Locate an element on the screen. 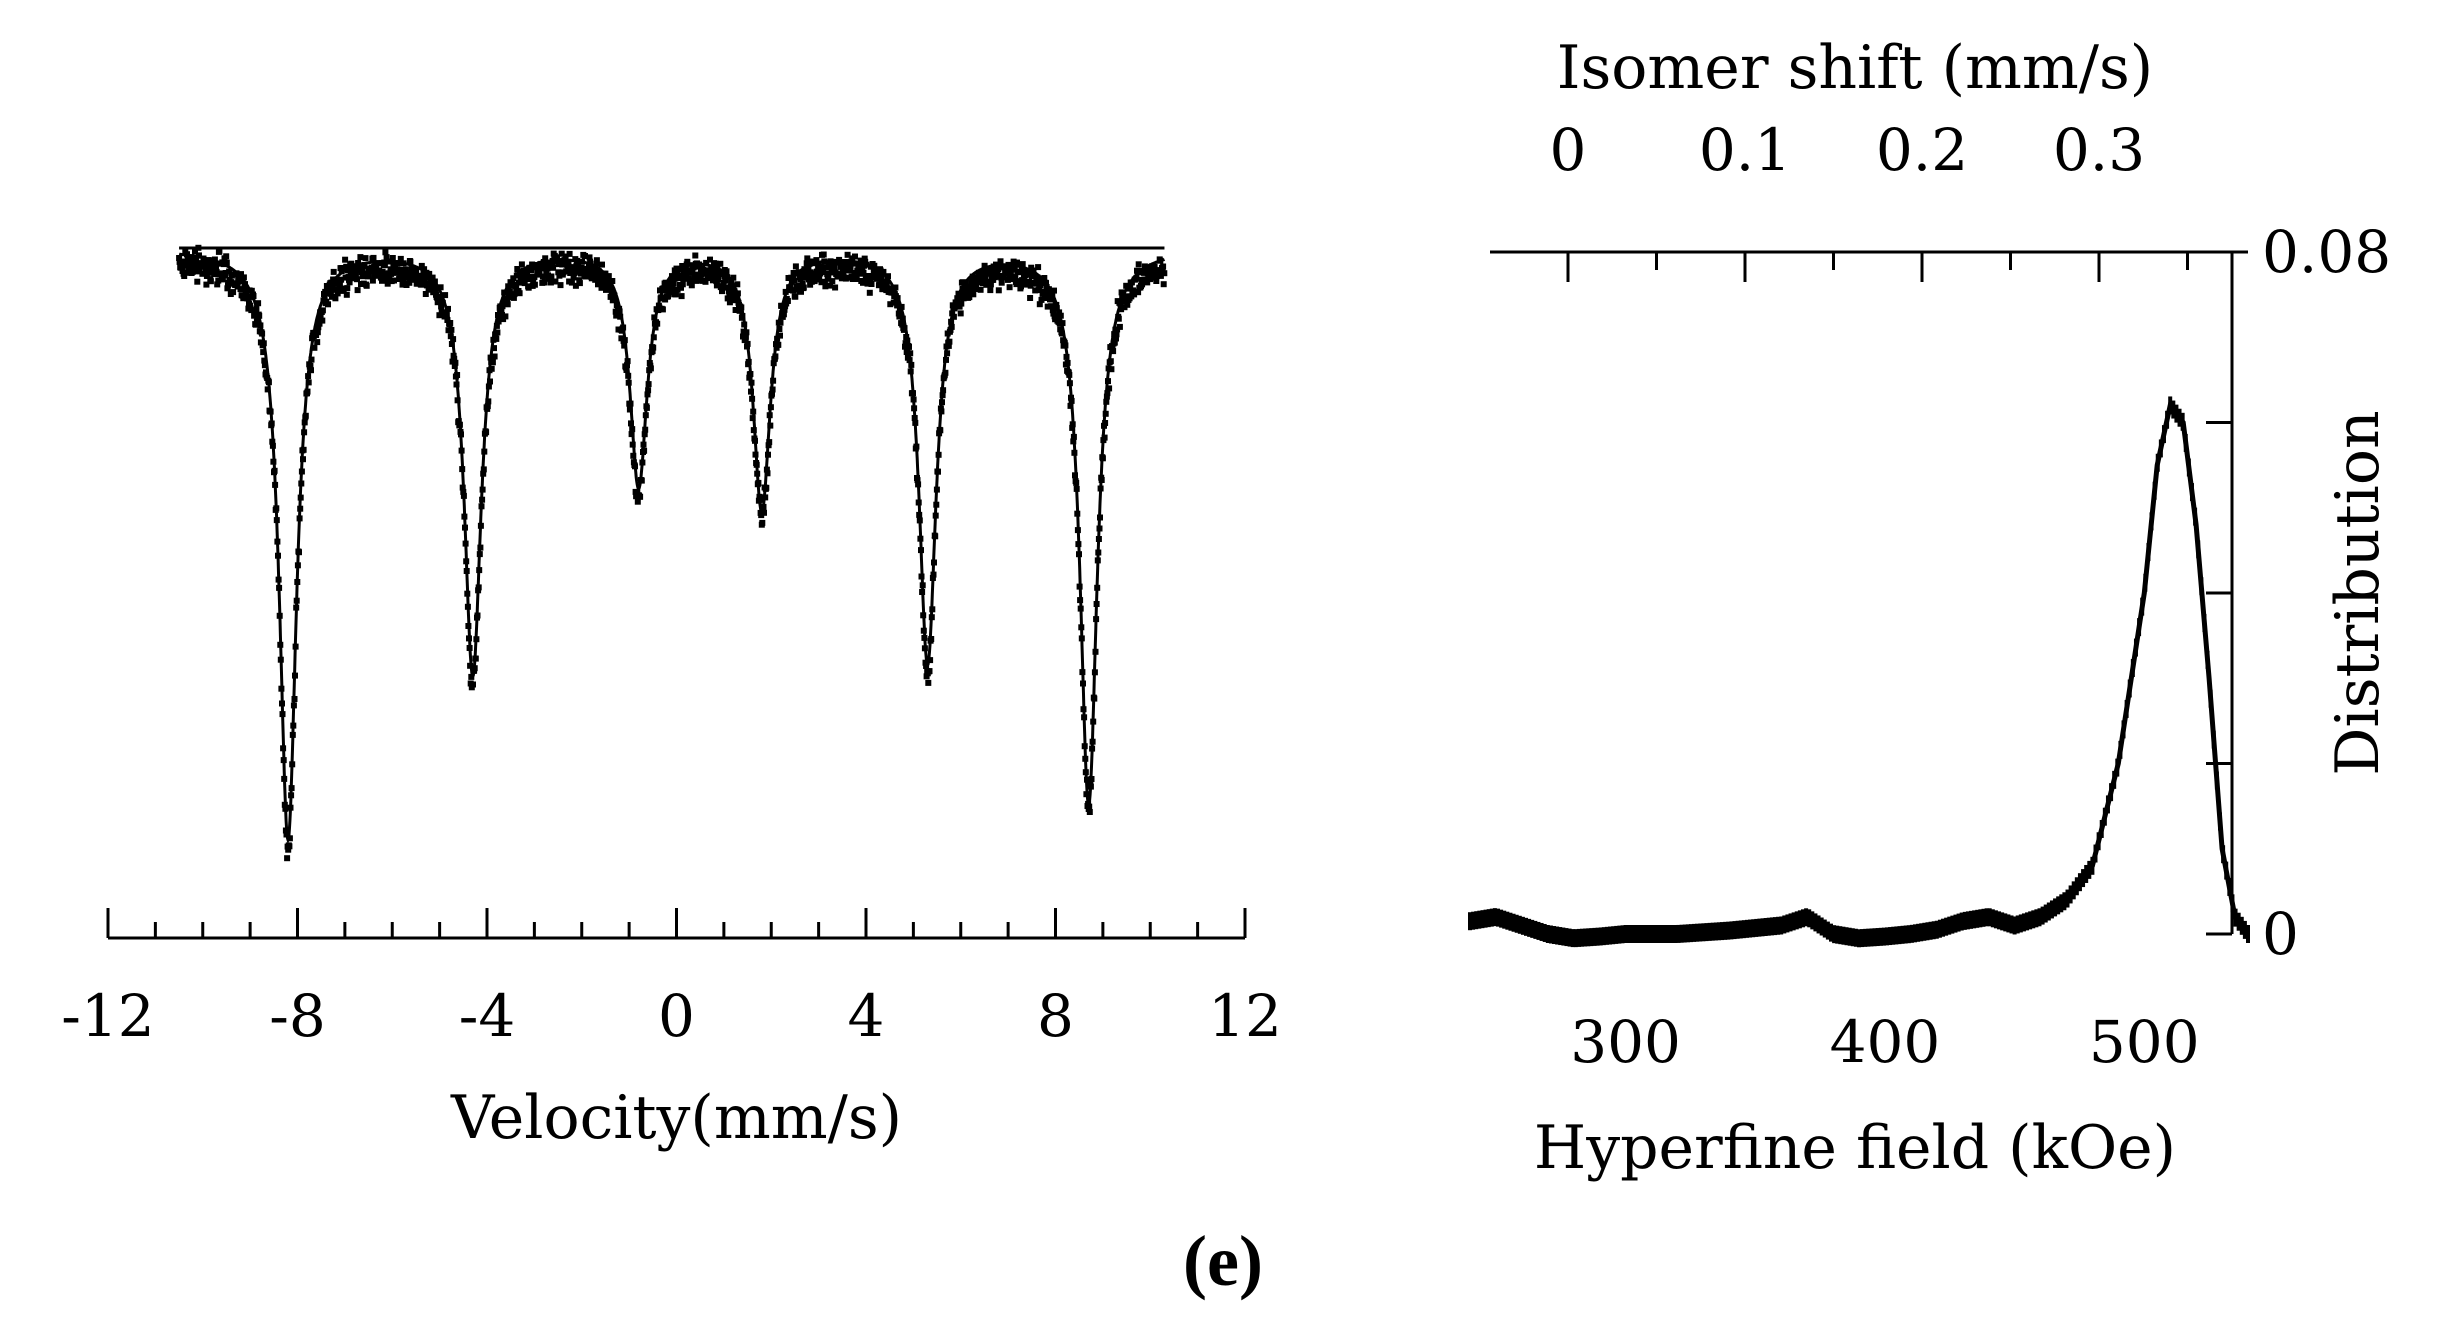  isomer-shift-tick-label: 0.2 is located at coordinates (1922, 150).